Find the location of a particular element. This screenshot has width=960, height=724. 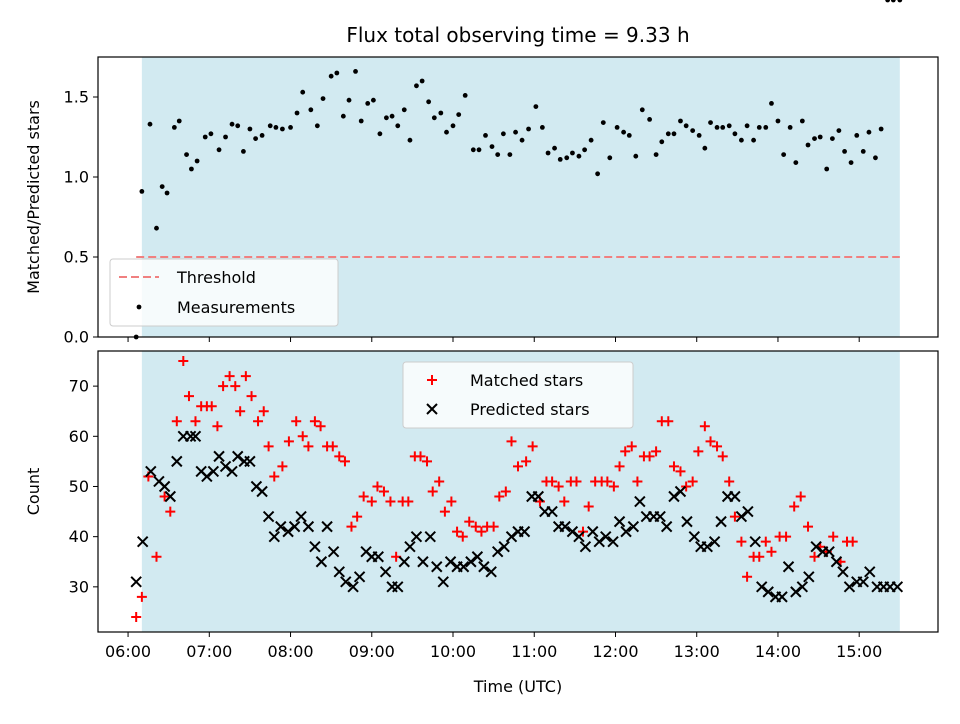

x-axis-label: Time (UTC) is located at coordinates (517, 686).